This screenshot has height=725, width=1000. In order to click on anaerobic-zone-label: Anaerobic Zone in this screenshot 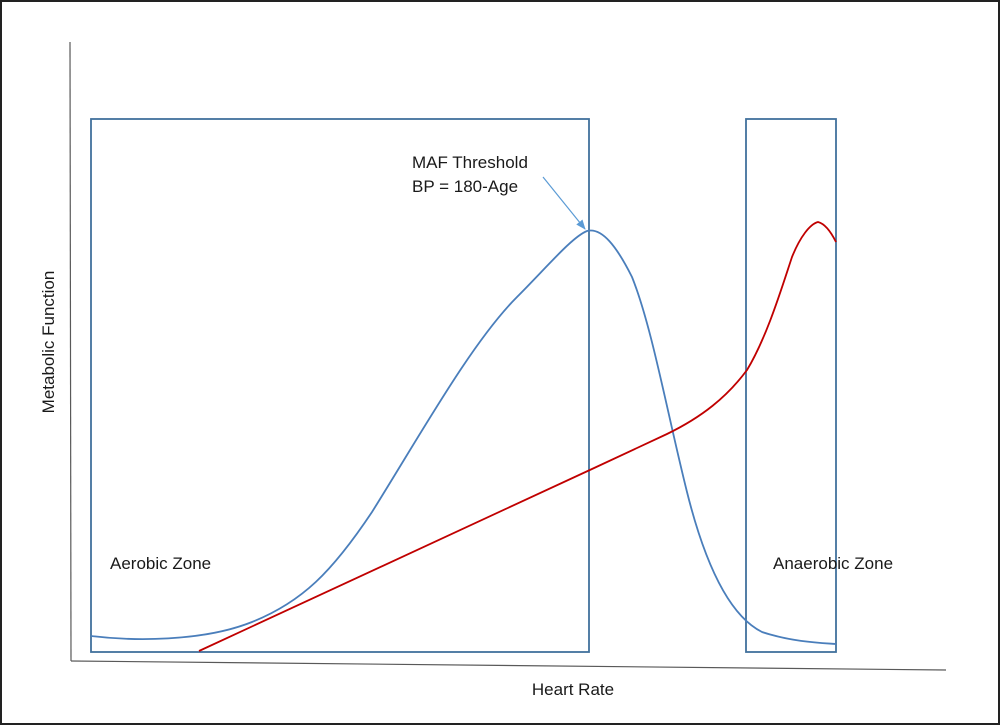, I will do `click(833, 563)`.